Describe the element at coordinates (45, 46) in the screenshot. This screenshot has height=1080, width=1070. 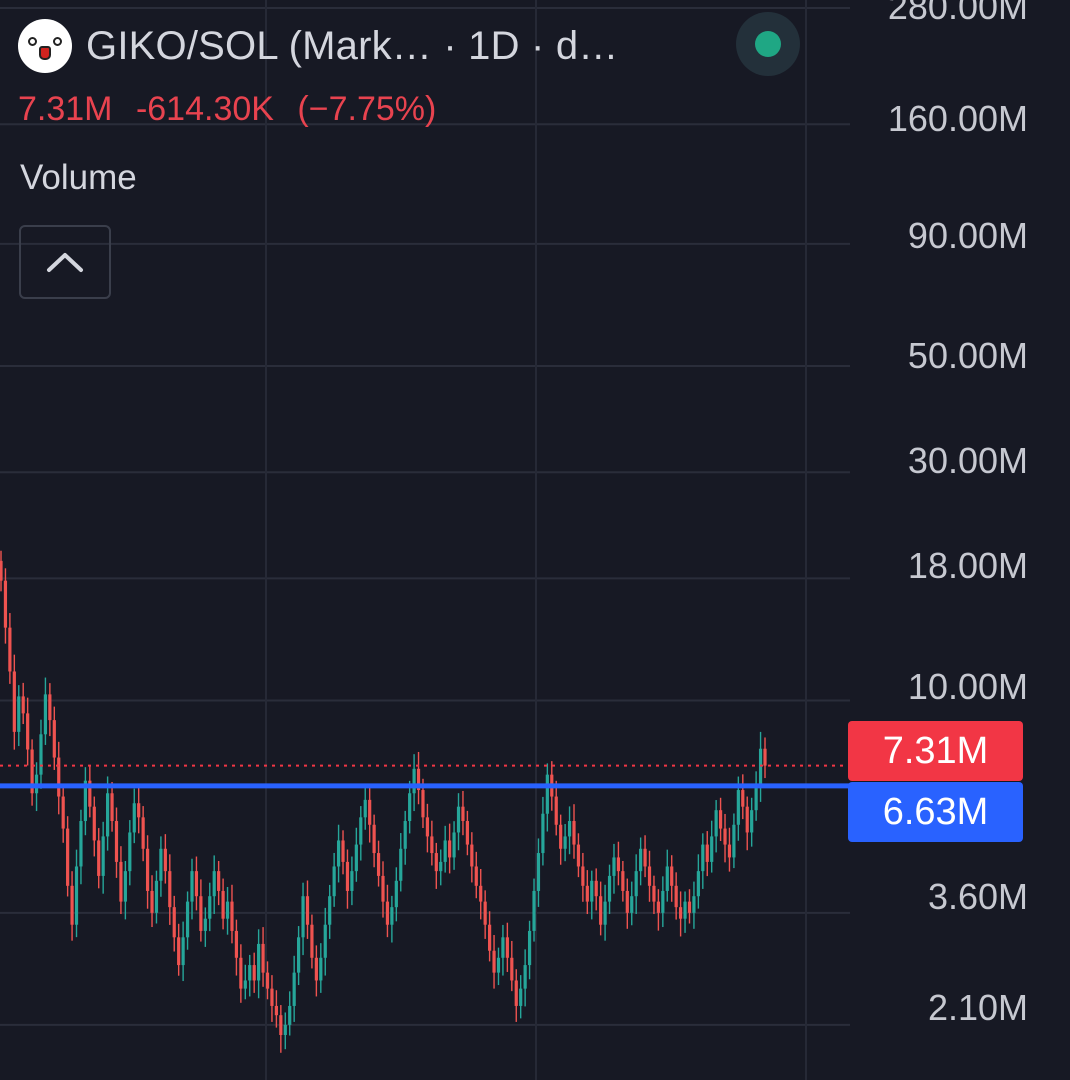
I see `giko-face-icon` at that location.